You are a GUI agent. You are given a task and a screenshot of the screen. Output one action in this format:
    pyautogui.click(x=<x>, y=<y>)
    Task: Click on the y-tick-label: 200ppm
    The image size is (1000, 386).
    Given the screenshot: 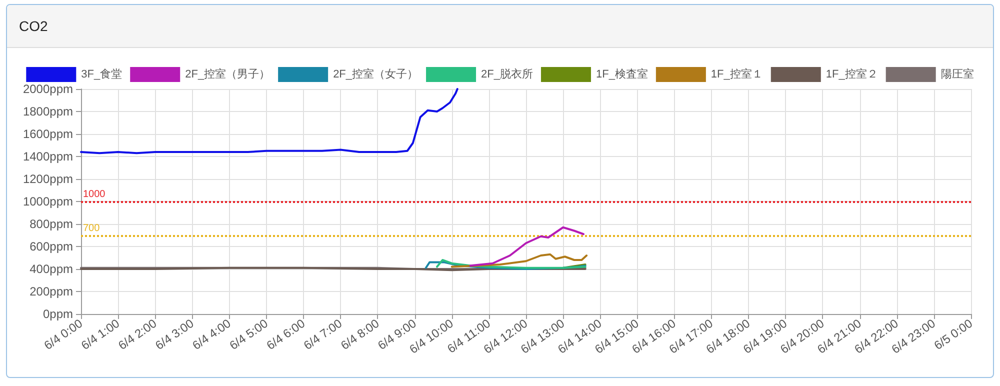 What is the action you would take?
    pyautogui.click(x=51, y=291)
    